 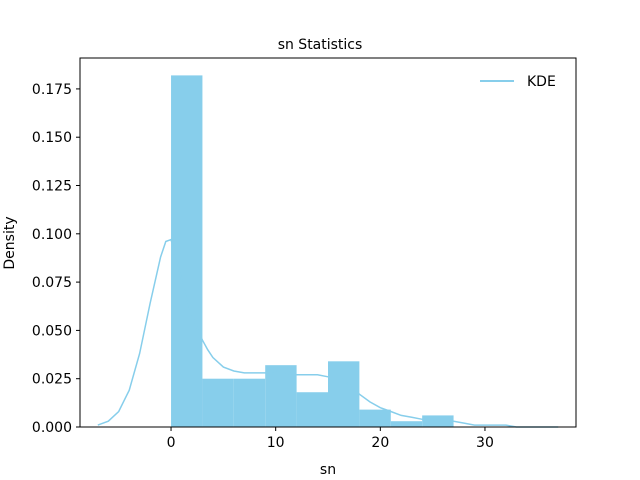 What do you see at coordinates (541, 82) in the screenshot?
I see `legend-label-kde: KDE` at bounding box center [541, 82].